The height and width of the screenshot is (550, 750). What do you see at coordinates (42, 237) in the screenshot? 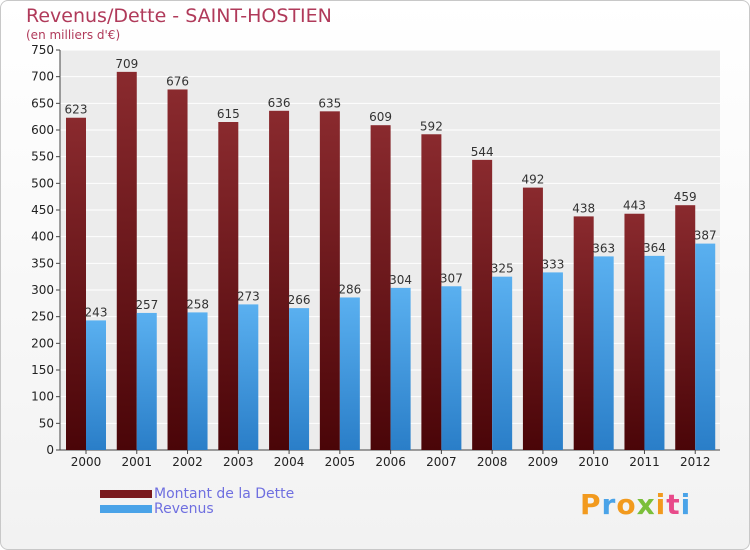
I see `y-tick-label: 400` at bounding box center [42, 237].